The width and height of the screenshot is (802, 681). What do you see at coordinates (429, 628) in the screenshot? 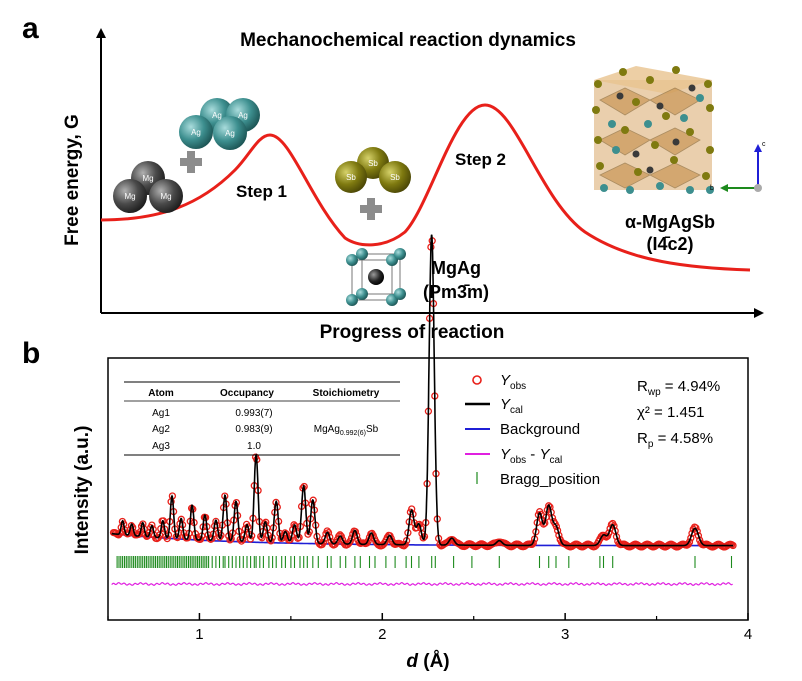
I see `x-axis-ticks: 1 2 3 4` at bounding box center [429, 628].